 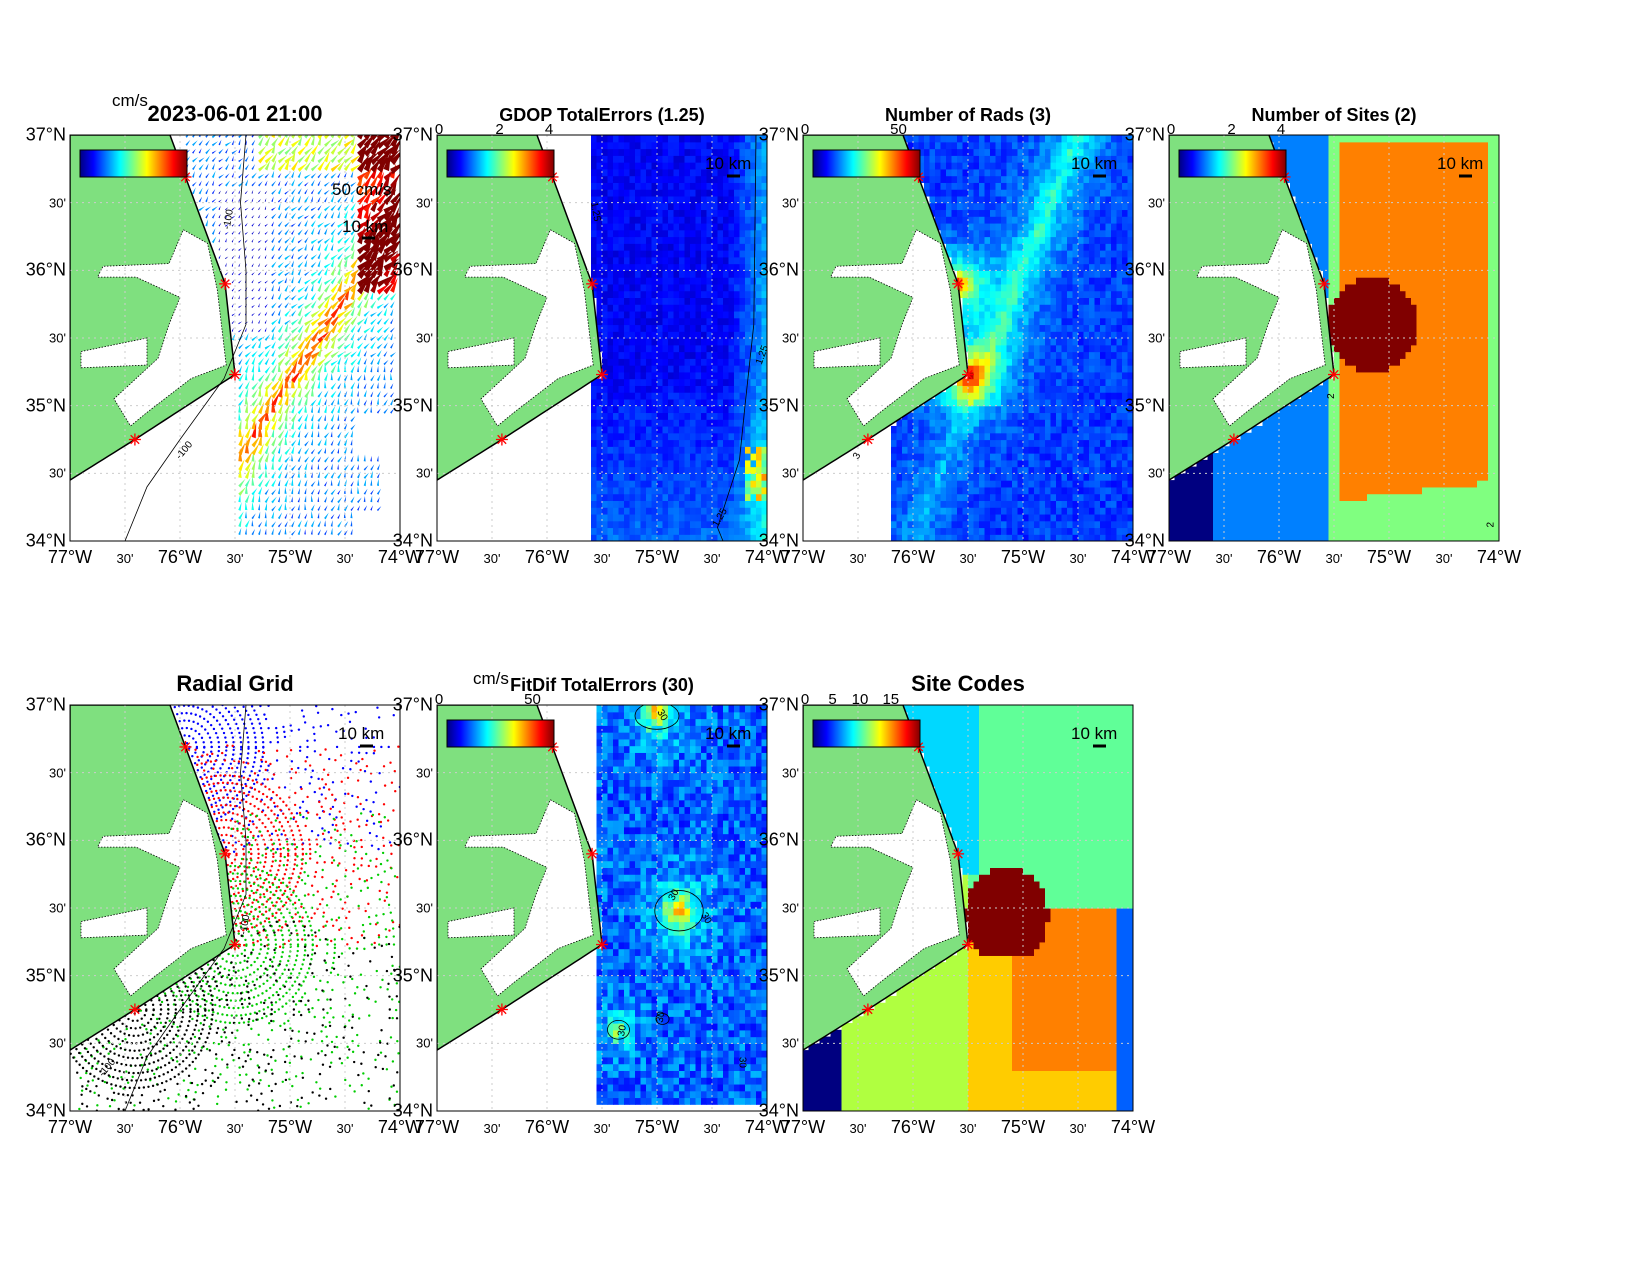 What do you see at coordinates (657, 557) in the screenshot?
I see `lon-tick-label: 75°W` at bounding box center [657, 557].